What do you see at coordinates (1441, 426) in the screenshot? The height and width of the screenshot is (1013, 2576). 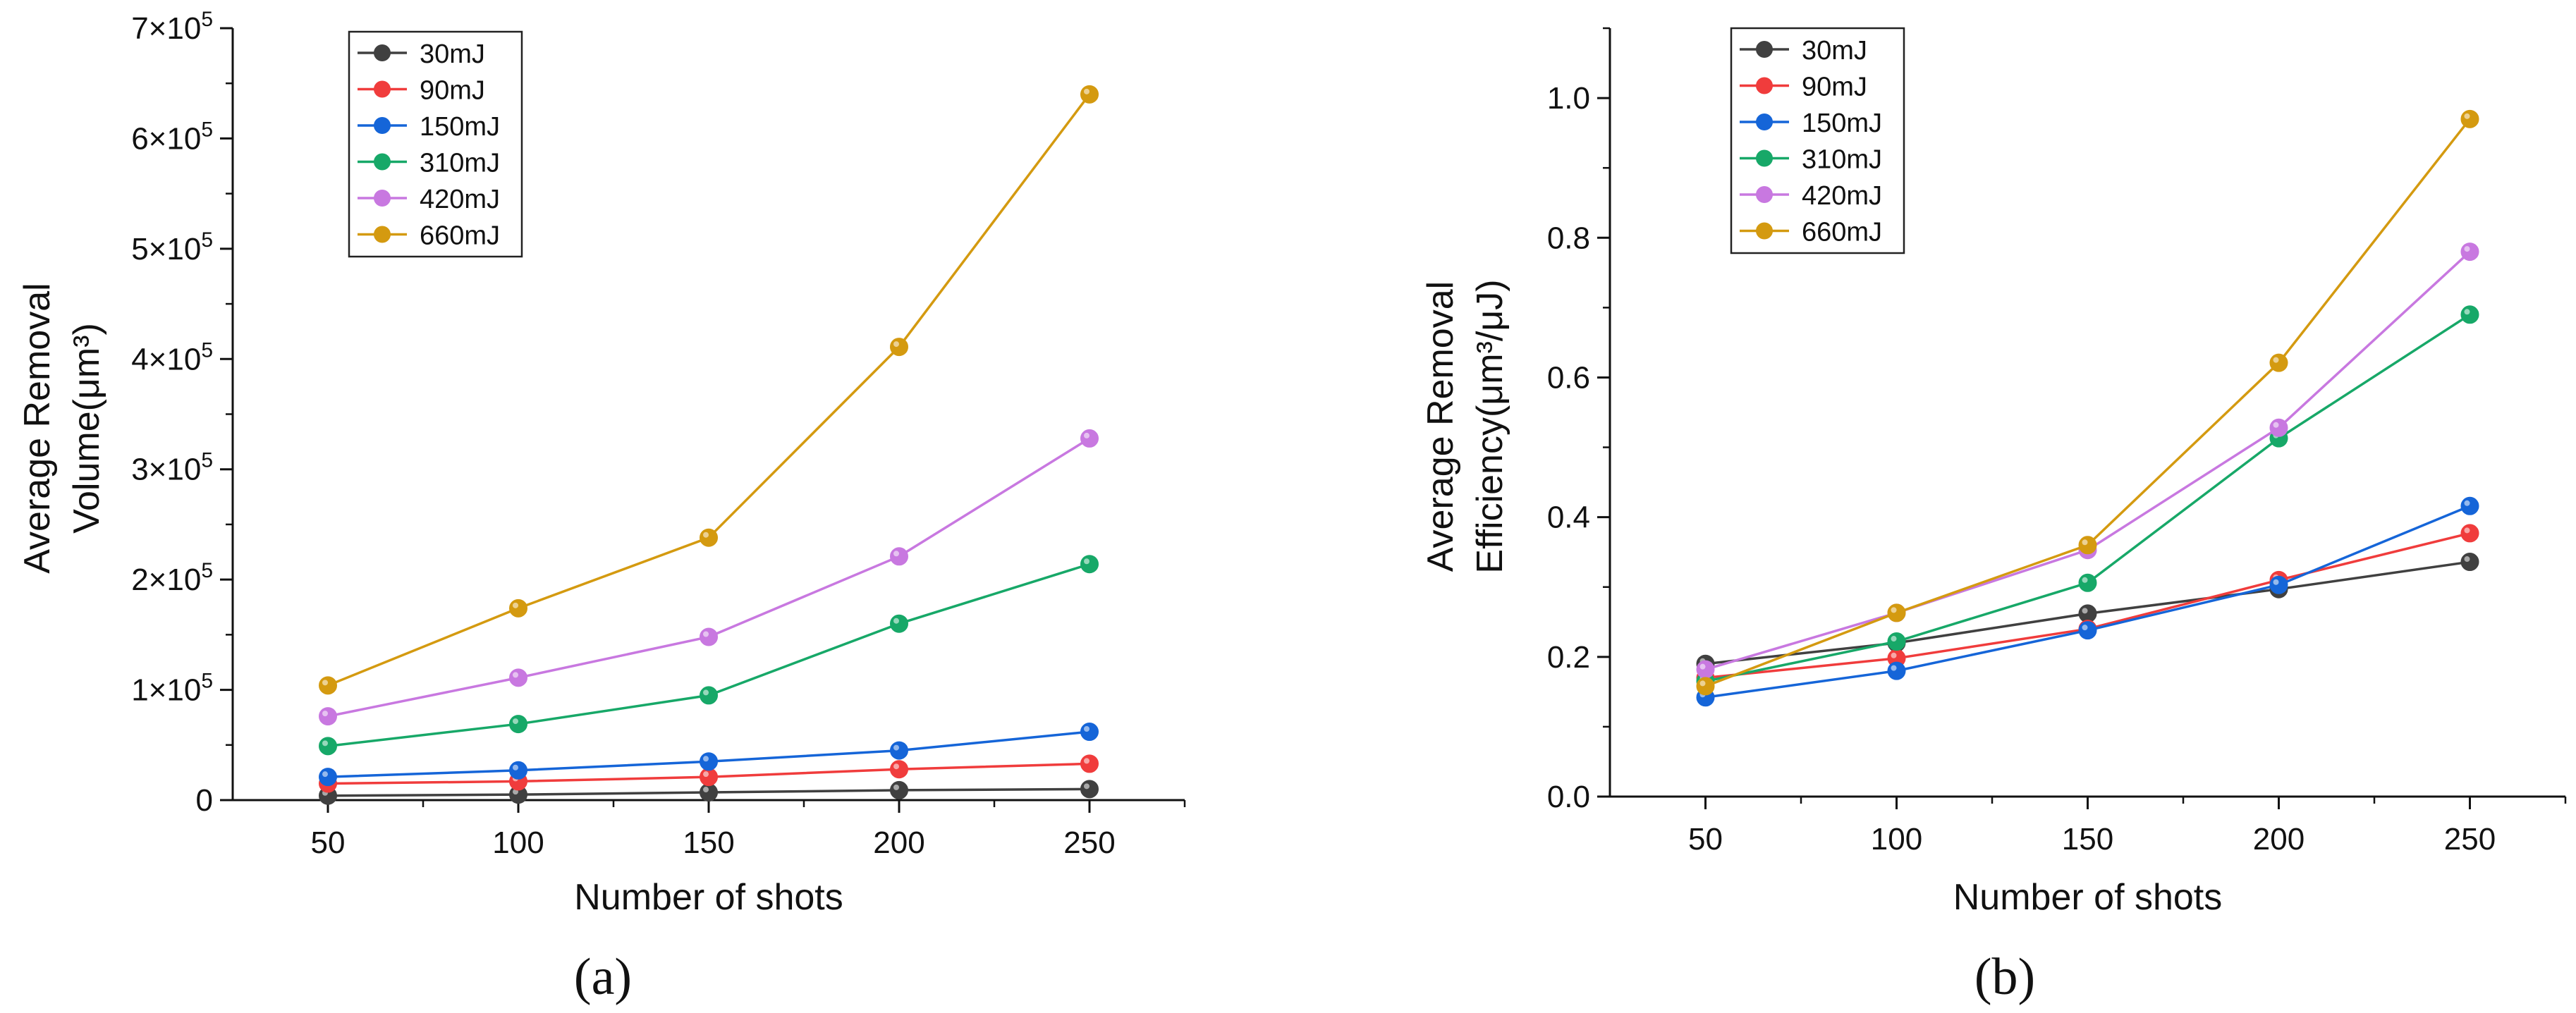 I see `y-axis-label-line1: Average Removal` at bounding box center [1441, 426].